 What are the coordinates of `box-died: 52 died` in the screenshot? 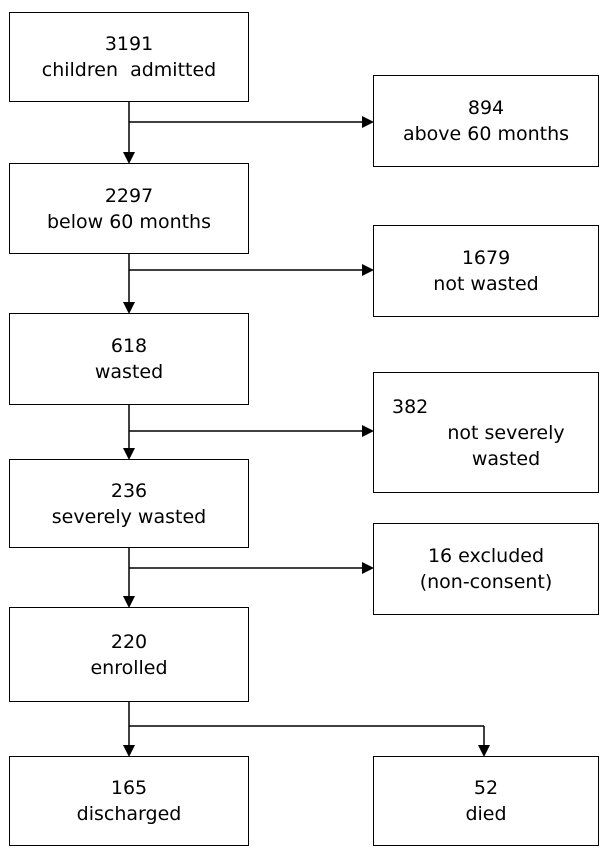 It's located at (486, 801).